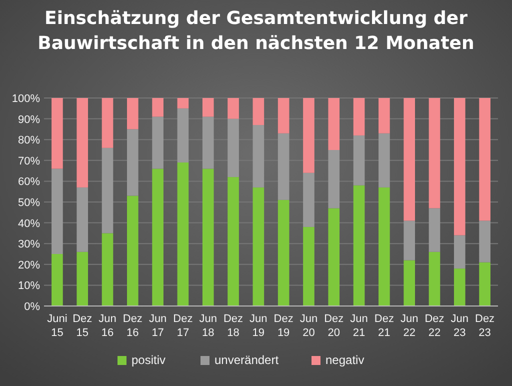  I want to click on x-tick-label: Jun 22, so click(409, 326).